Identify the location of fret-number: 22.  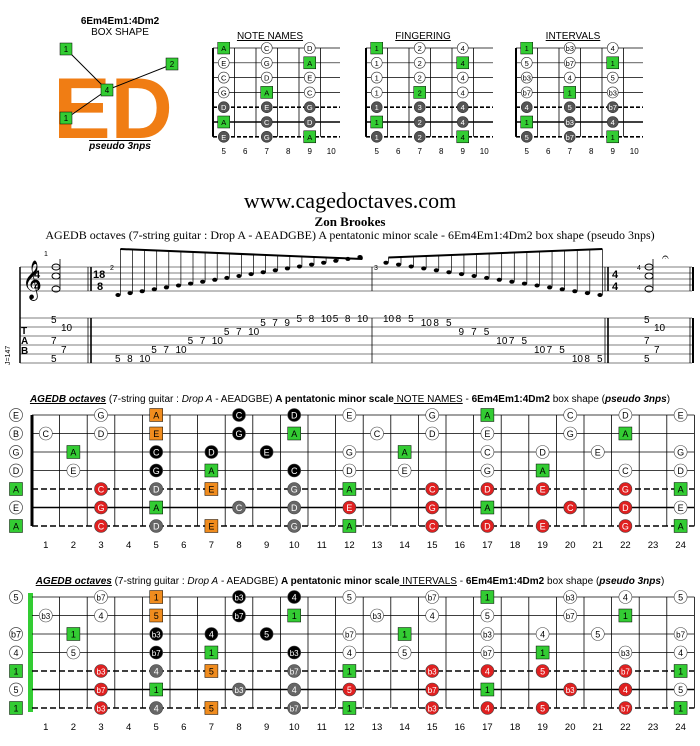
(625, 727).